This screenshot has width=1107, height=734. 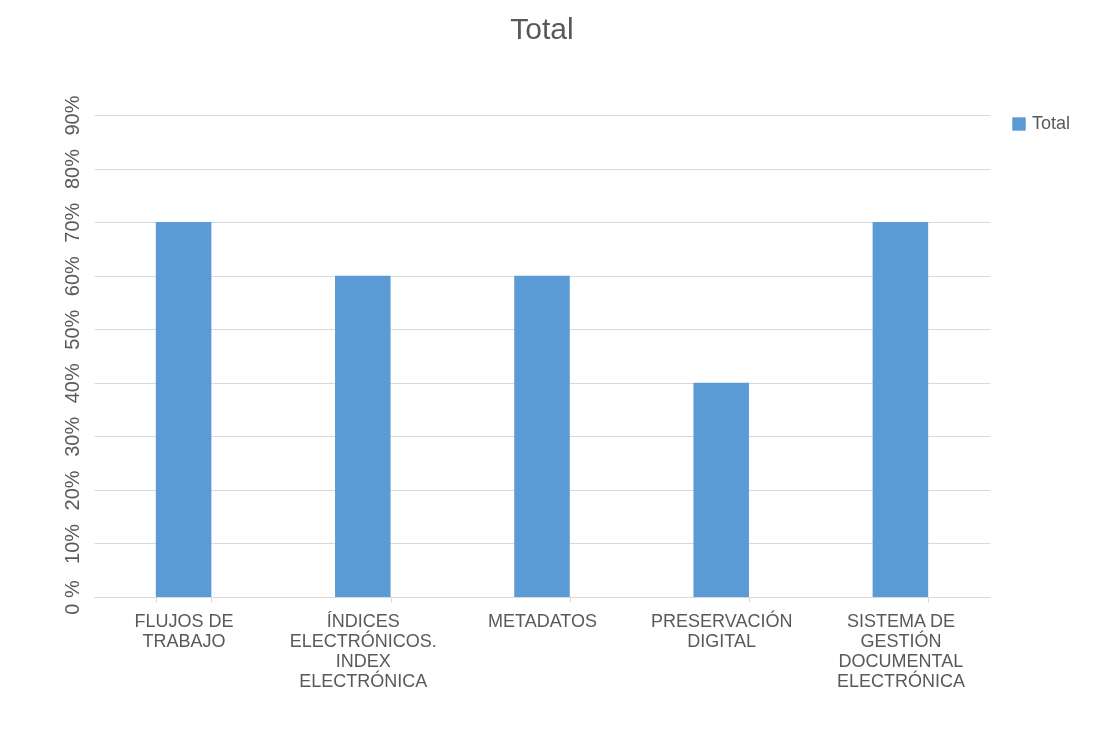 What do you see at coordinates (71, 543) in the screenshot?
I see `y-tick-label: 10%` at bounding box center [71, 543].